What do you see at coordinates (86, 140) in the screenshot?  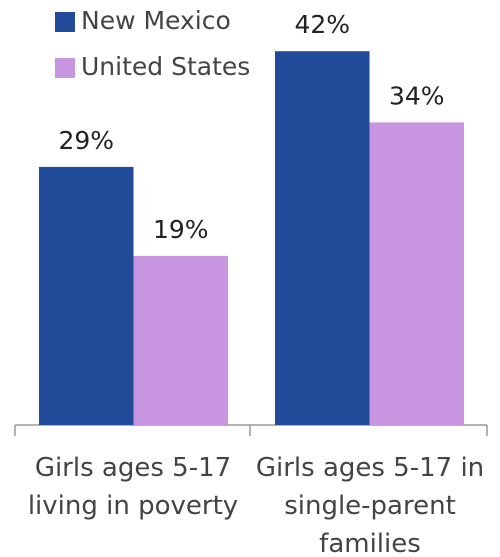 I see `value-label: 29%` at bounding box center [86, 140].